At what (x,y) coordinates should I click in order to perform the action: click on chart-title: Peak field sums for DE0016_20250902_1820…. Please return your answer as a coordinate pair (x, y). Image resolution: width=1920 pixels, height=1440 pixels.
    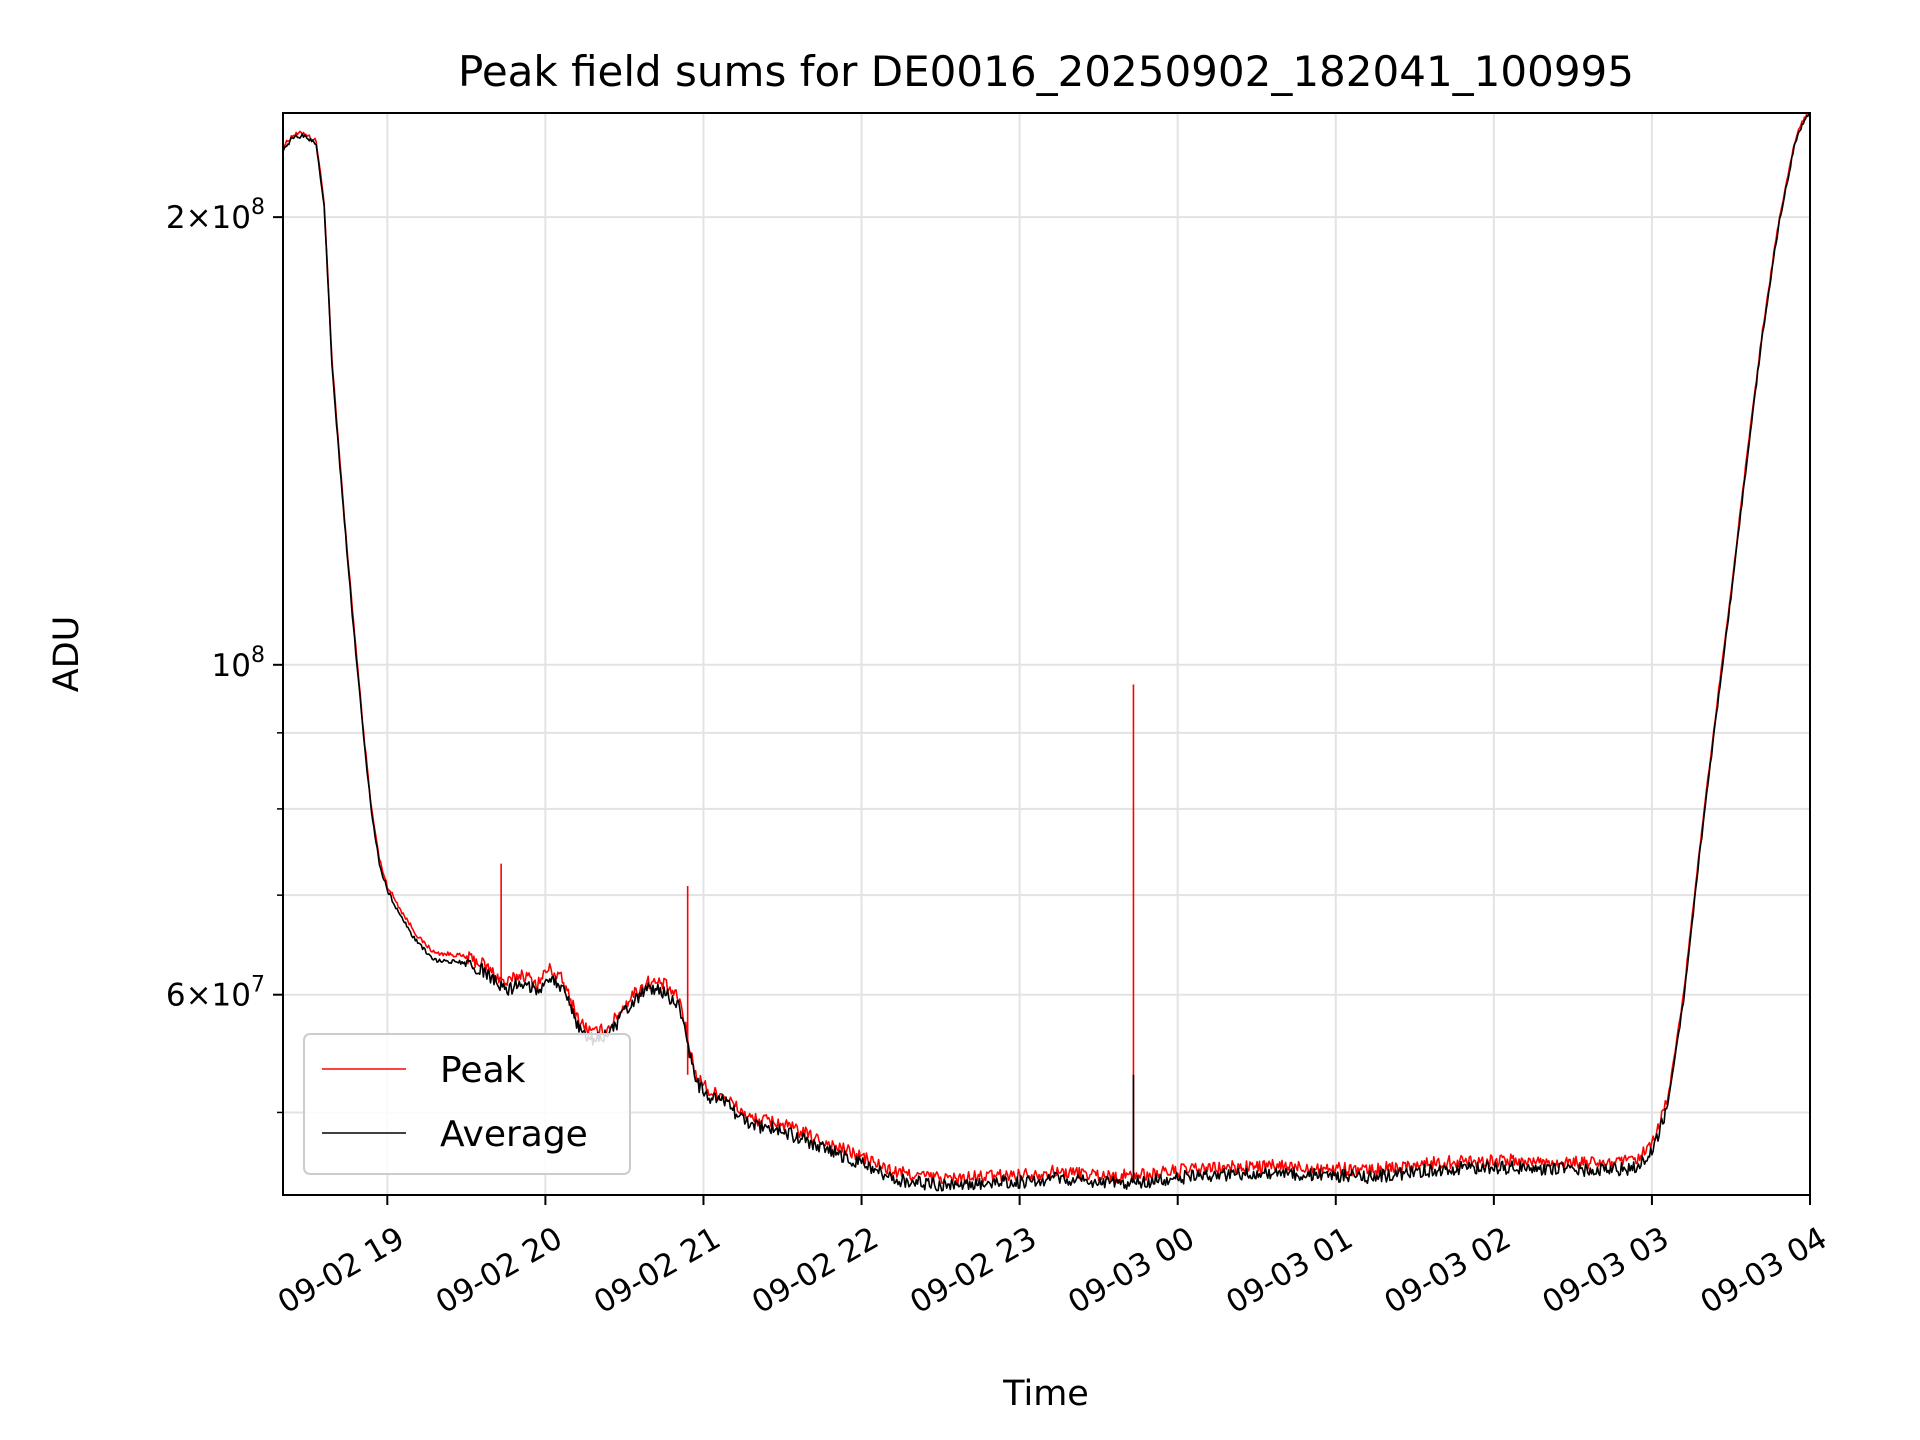
    Looking at the image, I should click on (1046, 71).